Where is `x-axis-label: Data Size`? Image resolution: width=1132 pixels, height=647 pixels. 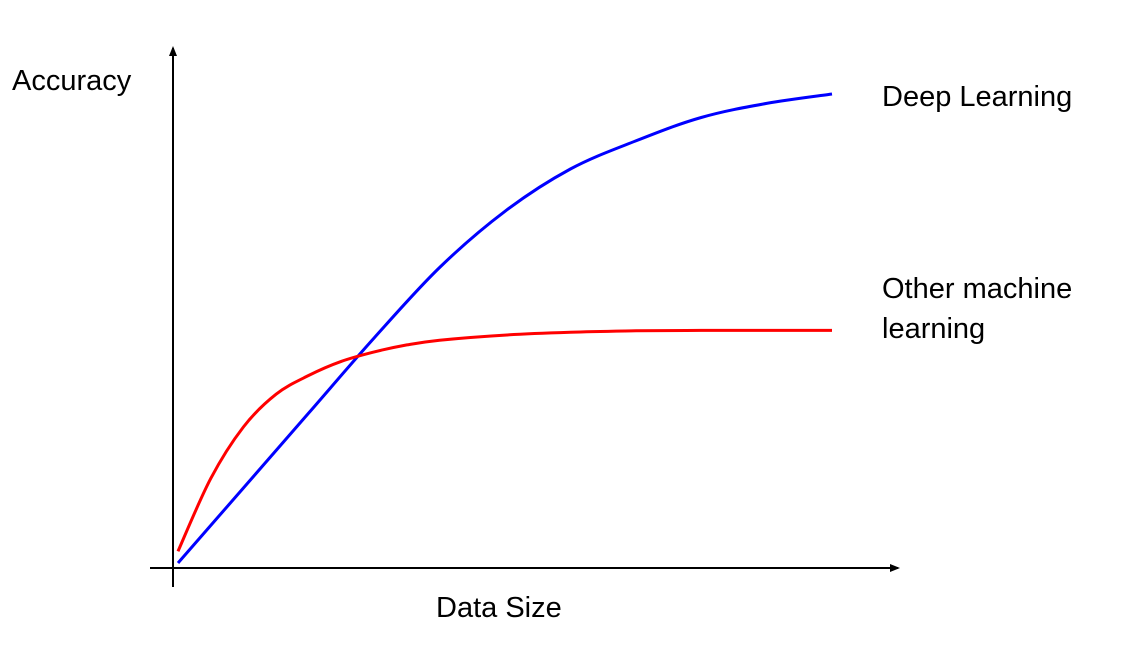
x-axis-label: Data Size is located at coordinates (499, 608).